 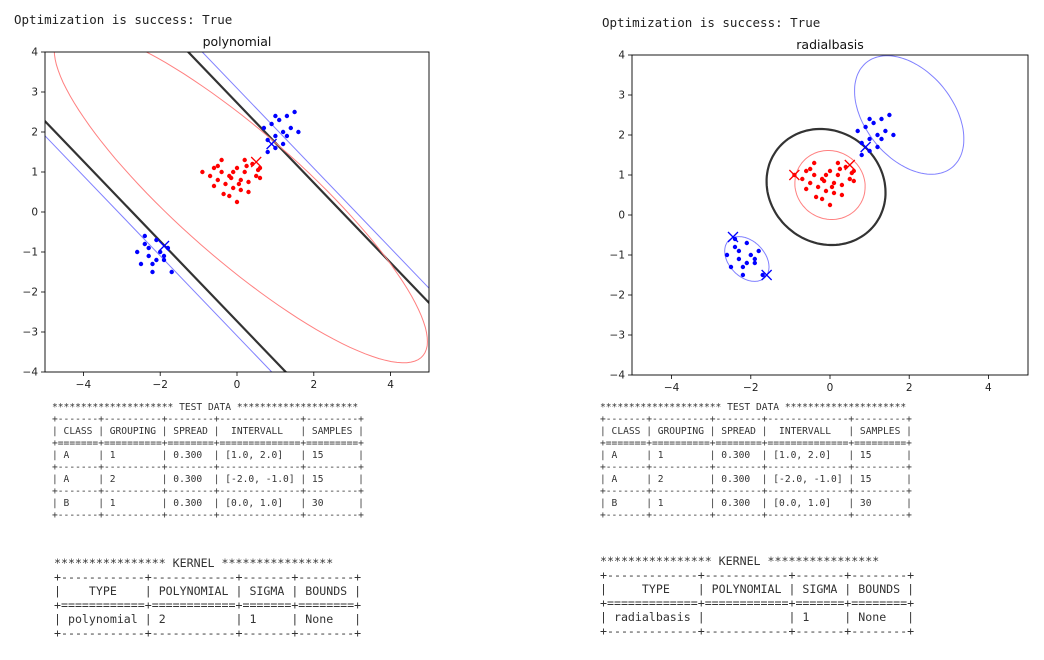 What do you see at coordinates (30, 253) in the screenshot?
I see `y-tick-label: −1` at bounding box center [30, 253].